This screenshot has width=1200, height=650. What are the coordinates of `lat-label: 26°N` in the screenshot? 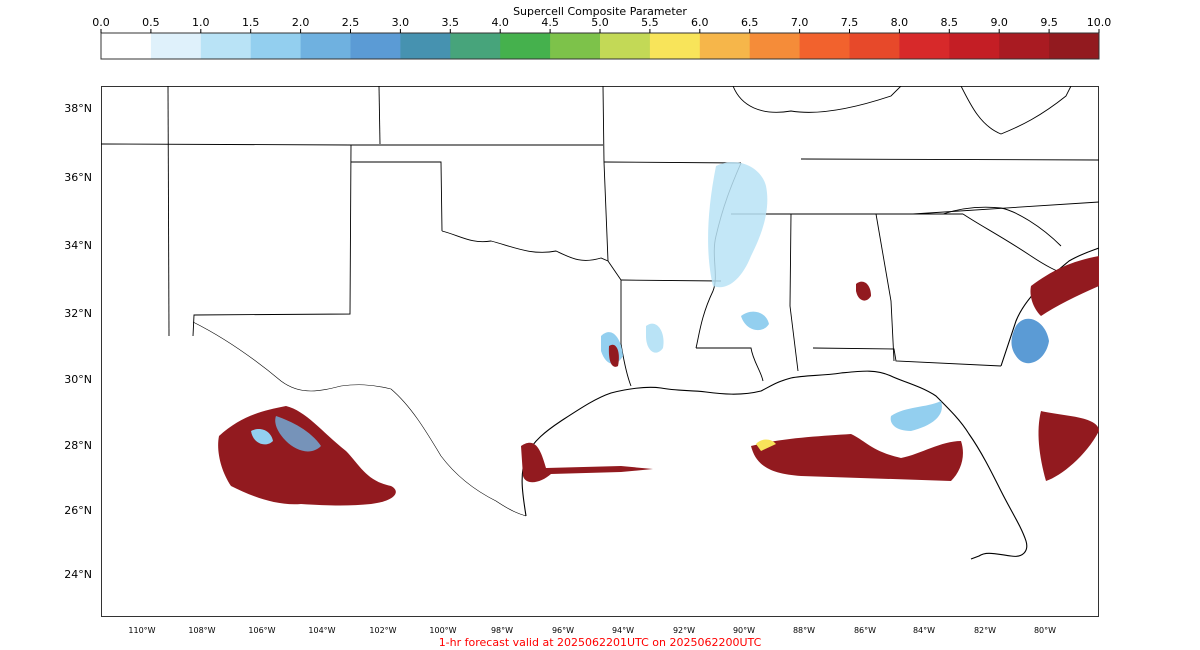 It's located at (78, 510).